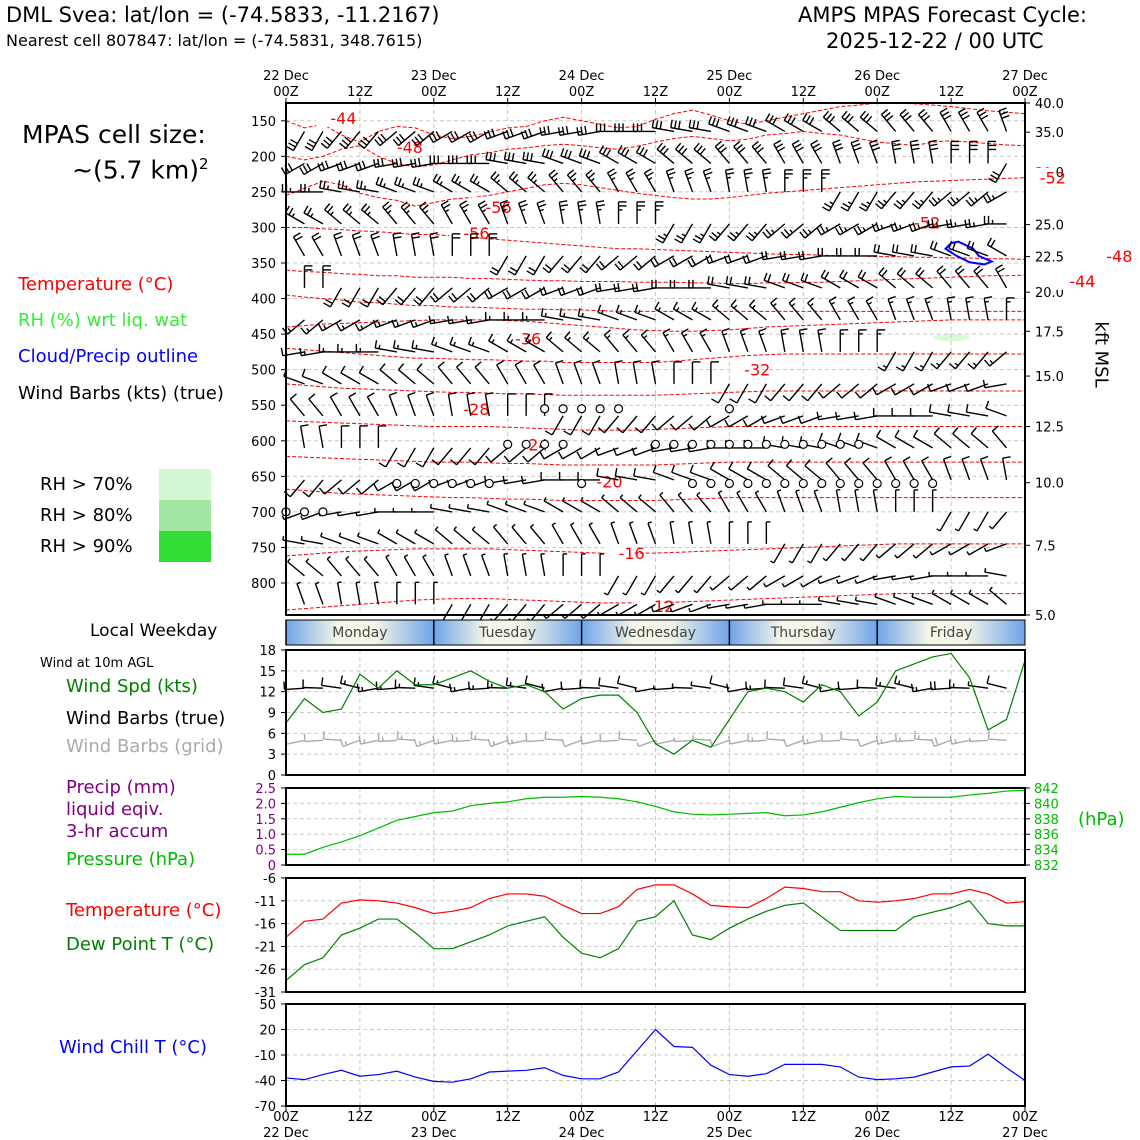 This screenshot has height=1140, width=1140. I want to click on wind-barb-grid, so click(609, 738).